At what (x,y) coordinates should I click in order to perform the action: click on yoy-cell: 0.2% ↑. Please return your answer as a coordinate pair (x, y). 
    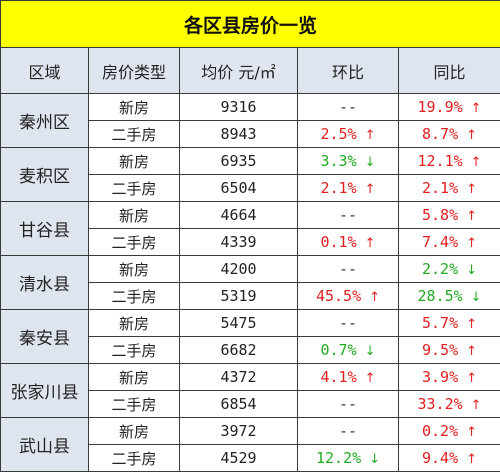
    Looking at the image, I should click on (448, 431).